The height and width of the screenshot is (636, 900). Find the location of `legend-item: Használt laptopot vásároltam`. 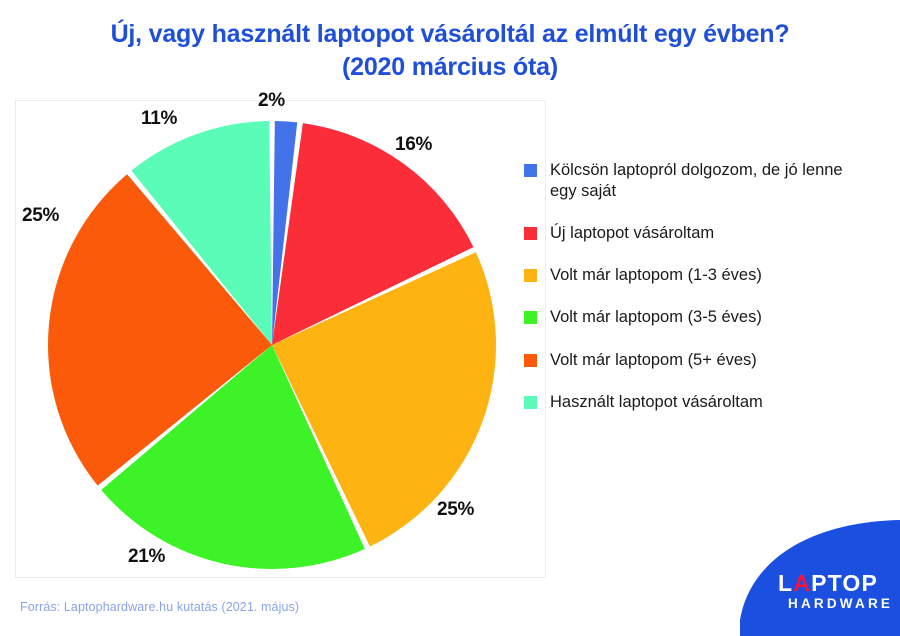

legend-item: Használt laptopot vásároltam is located at coordinates (699, 402).